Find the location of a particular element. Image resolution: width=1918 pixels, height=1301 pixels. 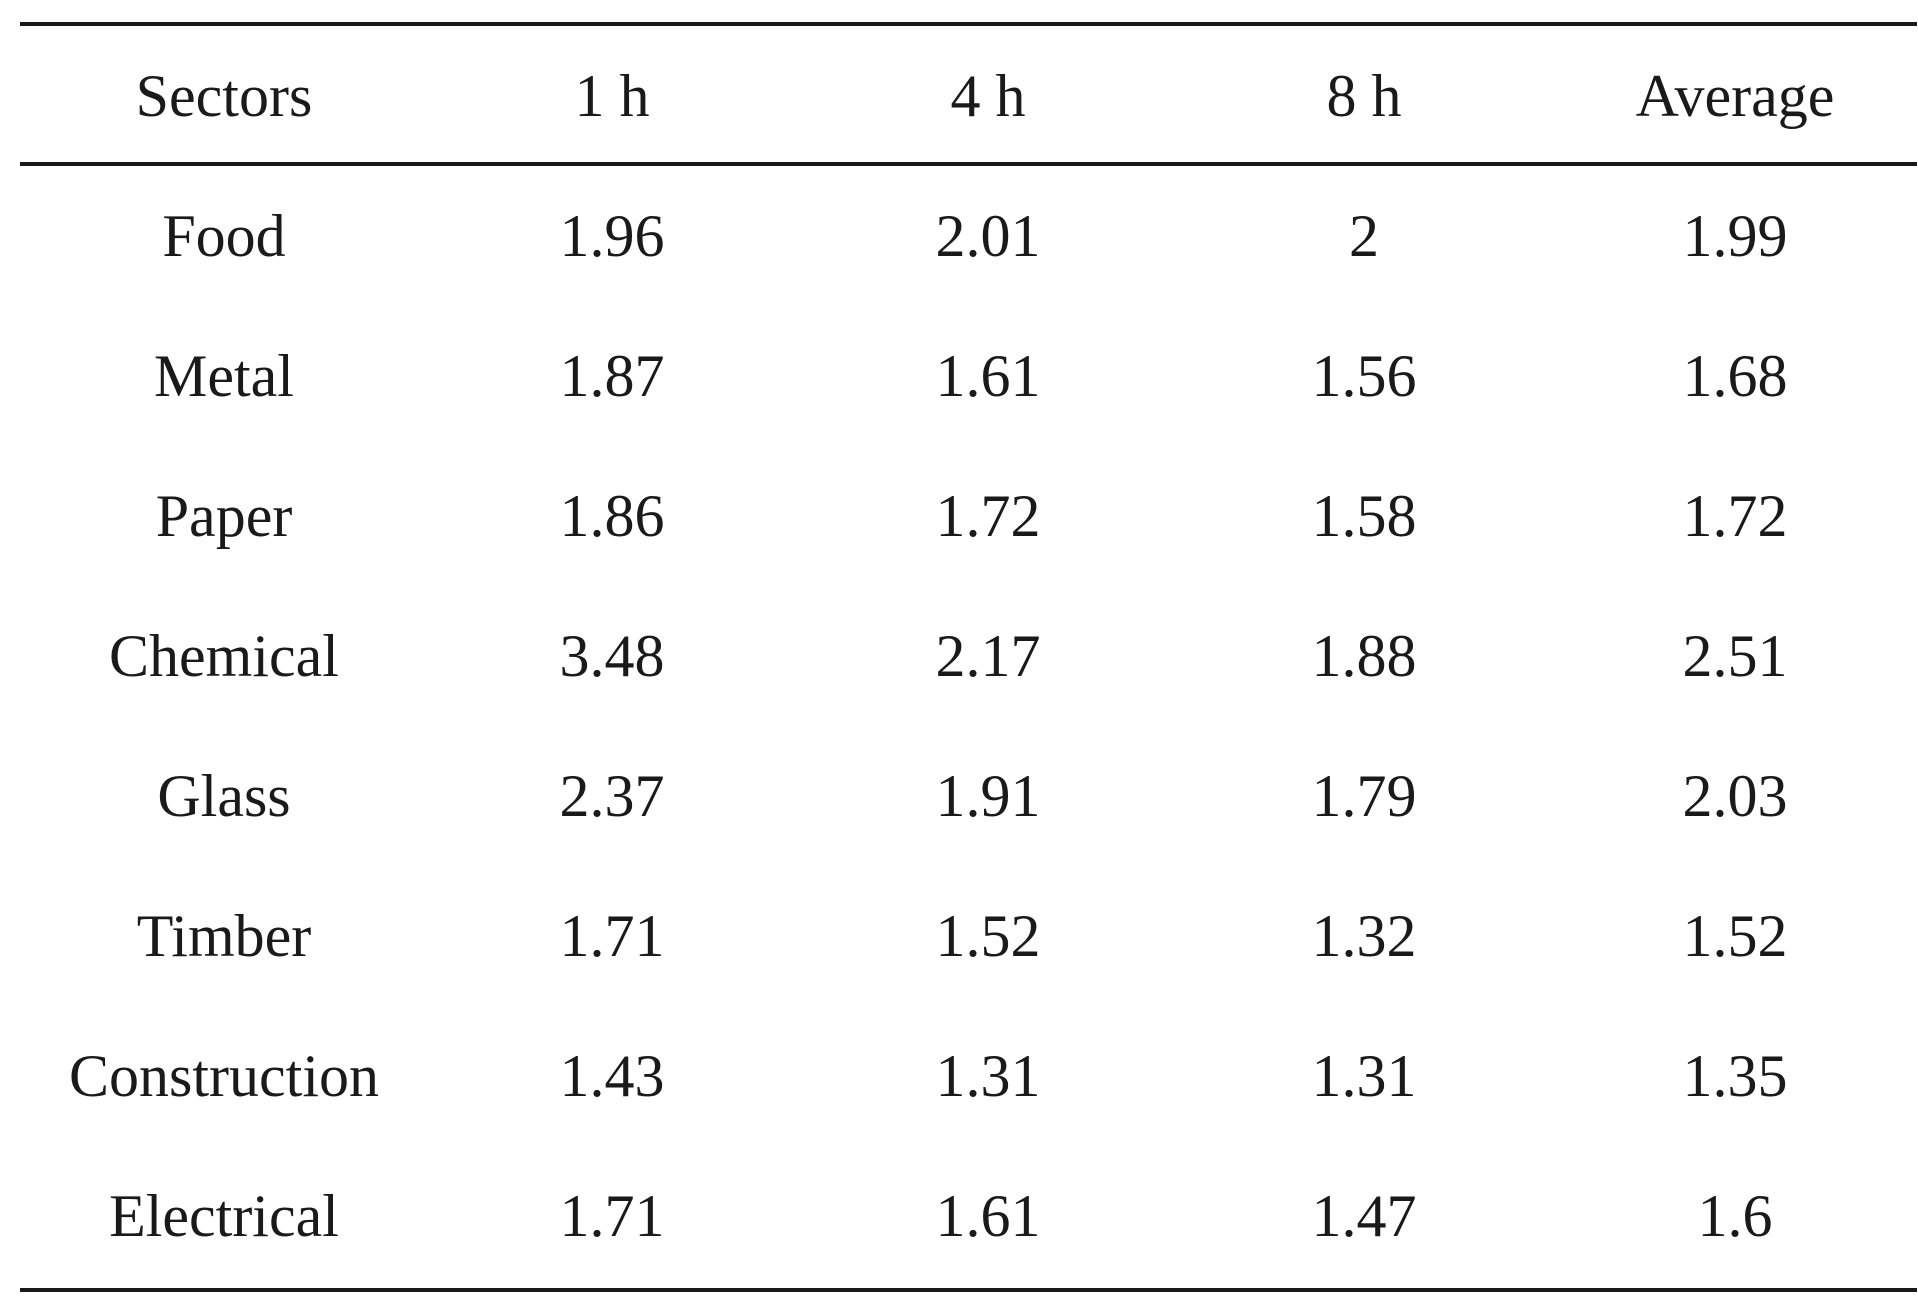

table-row: Chemical 3.48 2.17 1.88 2.51 is located at coordinates (959, 656).